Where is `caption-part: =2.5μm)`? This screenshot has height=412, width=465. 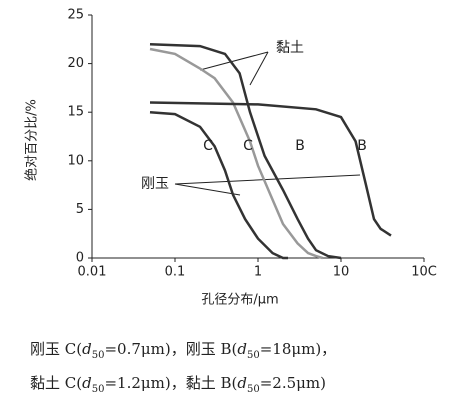
caption-part: =2.5μm) is located at coordinates (293, 383).